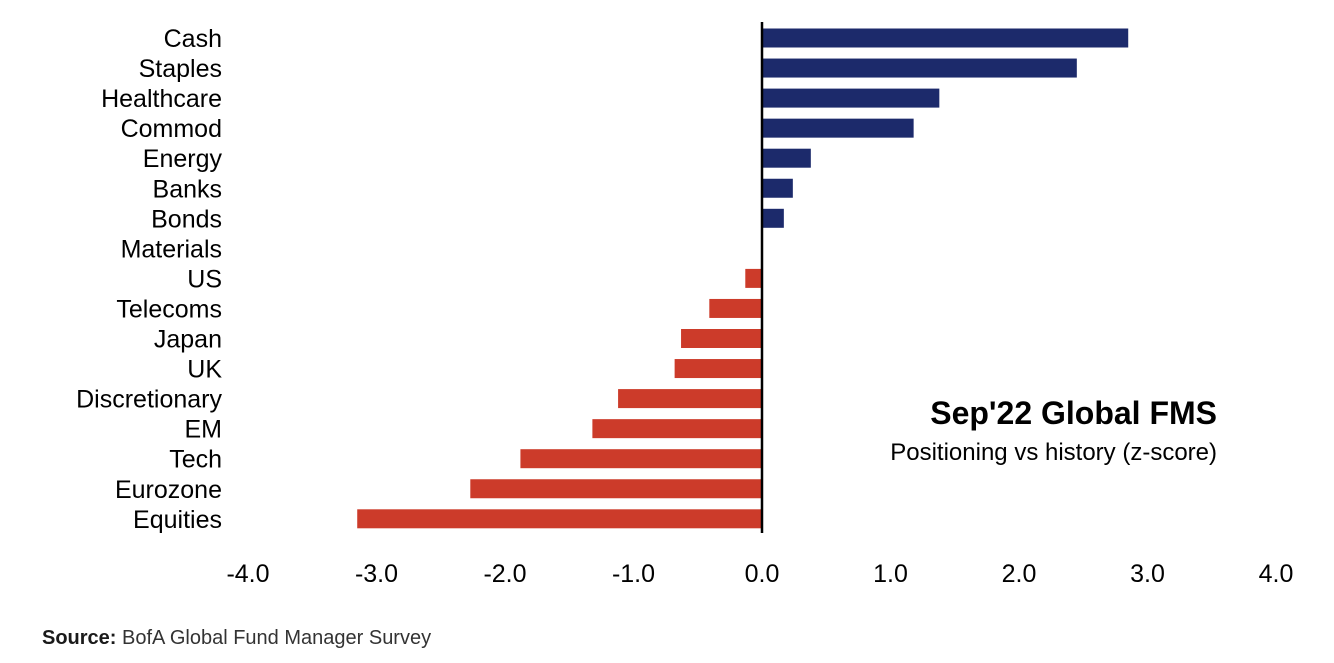 This screenshot has height=663, width=1334. I want to click on bar-commod, so click(838, 128).